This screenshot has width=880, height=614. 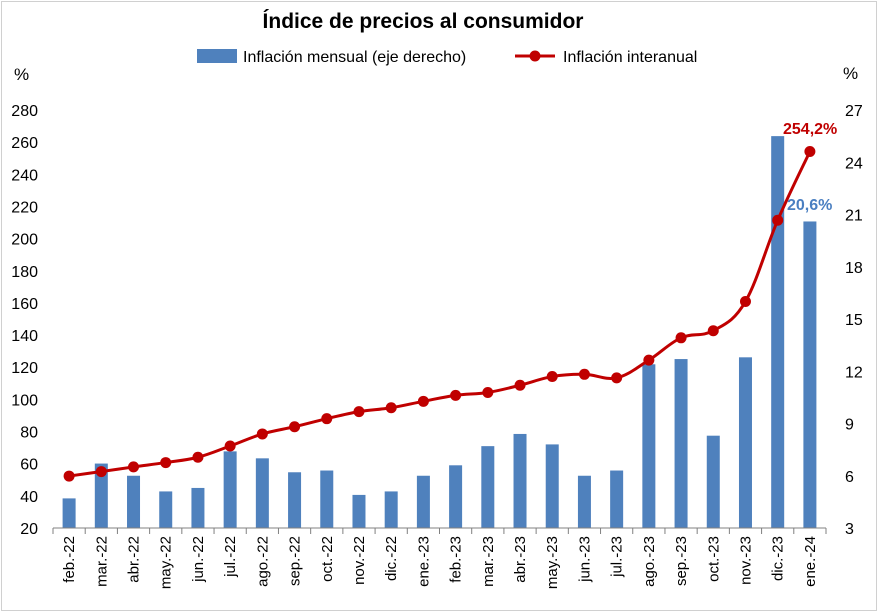 What do you see at coordinates (854, 268) in the screenshot?
I see `right-tick-label: 18` at bounding box center [854, 268].